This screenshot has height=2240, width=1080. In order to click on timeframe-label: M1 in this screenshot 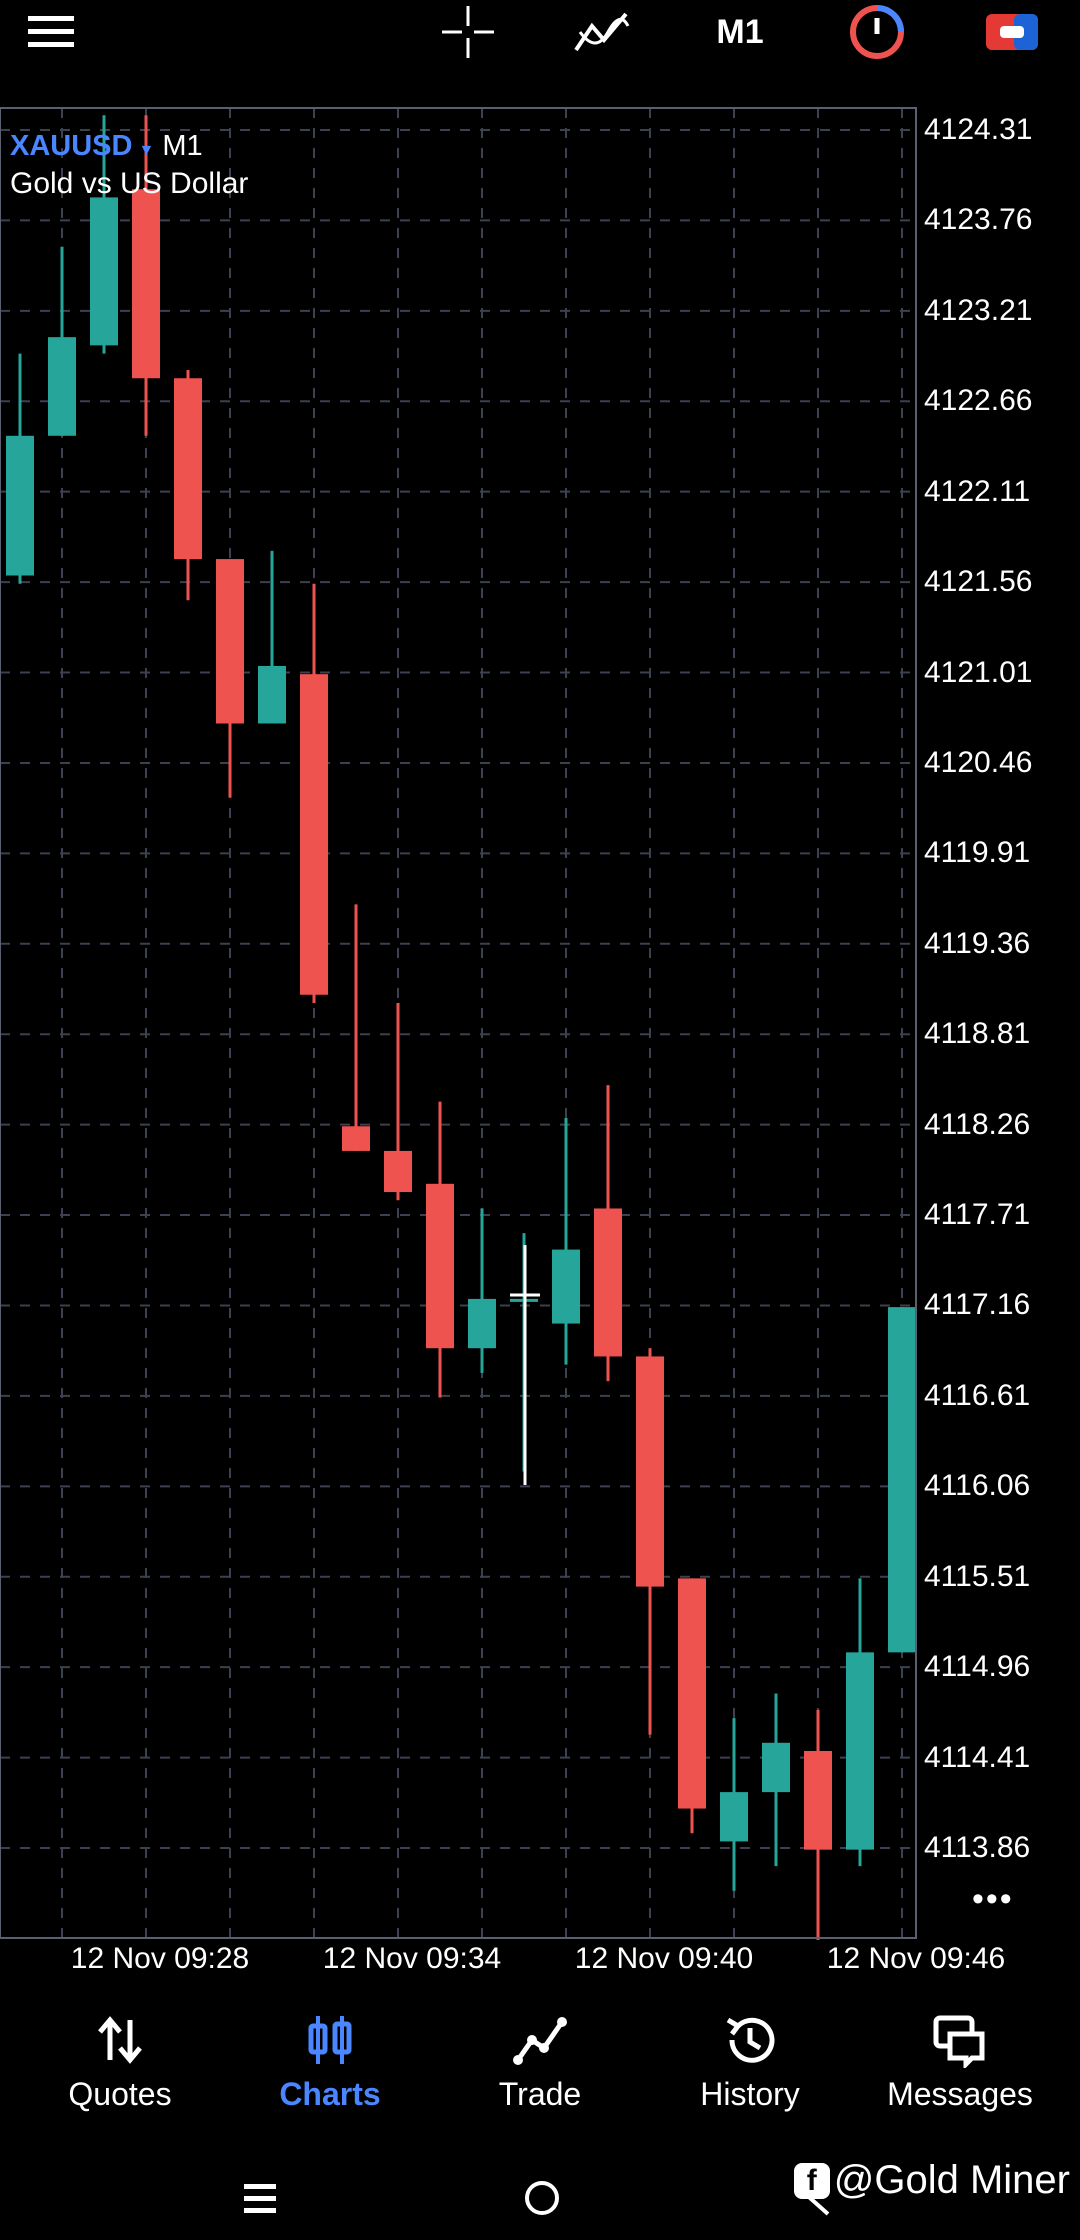, I will do `click(740, 31)`.